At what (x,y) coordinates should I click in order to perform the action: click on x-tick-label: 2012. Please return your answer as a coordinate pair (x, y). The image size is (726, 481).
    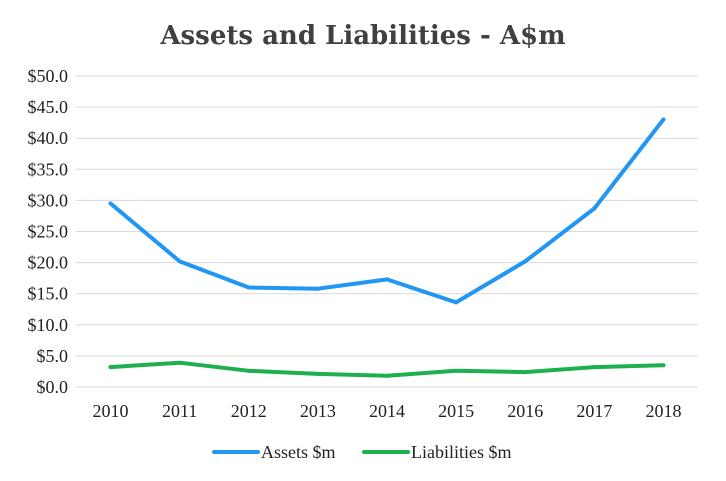
    Looking at the image, I should click on (249, 411).